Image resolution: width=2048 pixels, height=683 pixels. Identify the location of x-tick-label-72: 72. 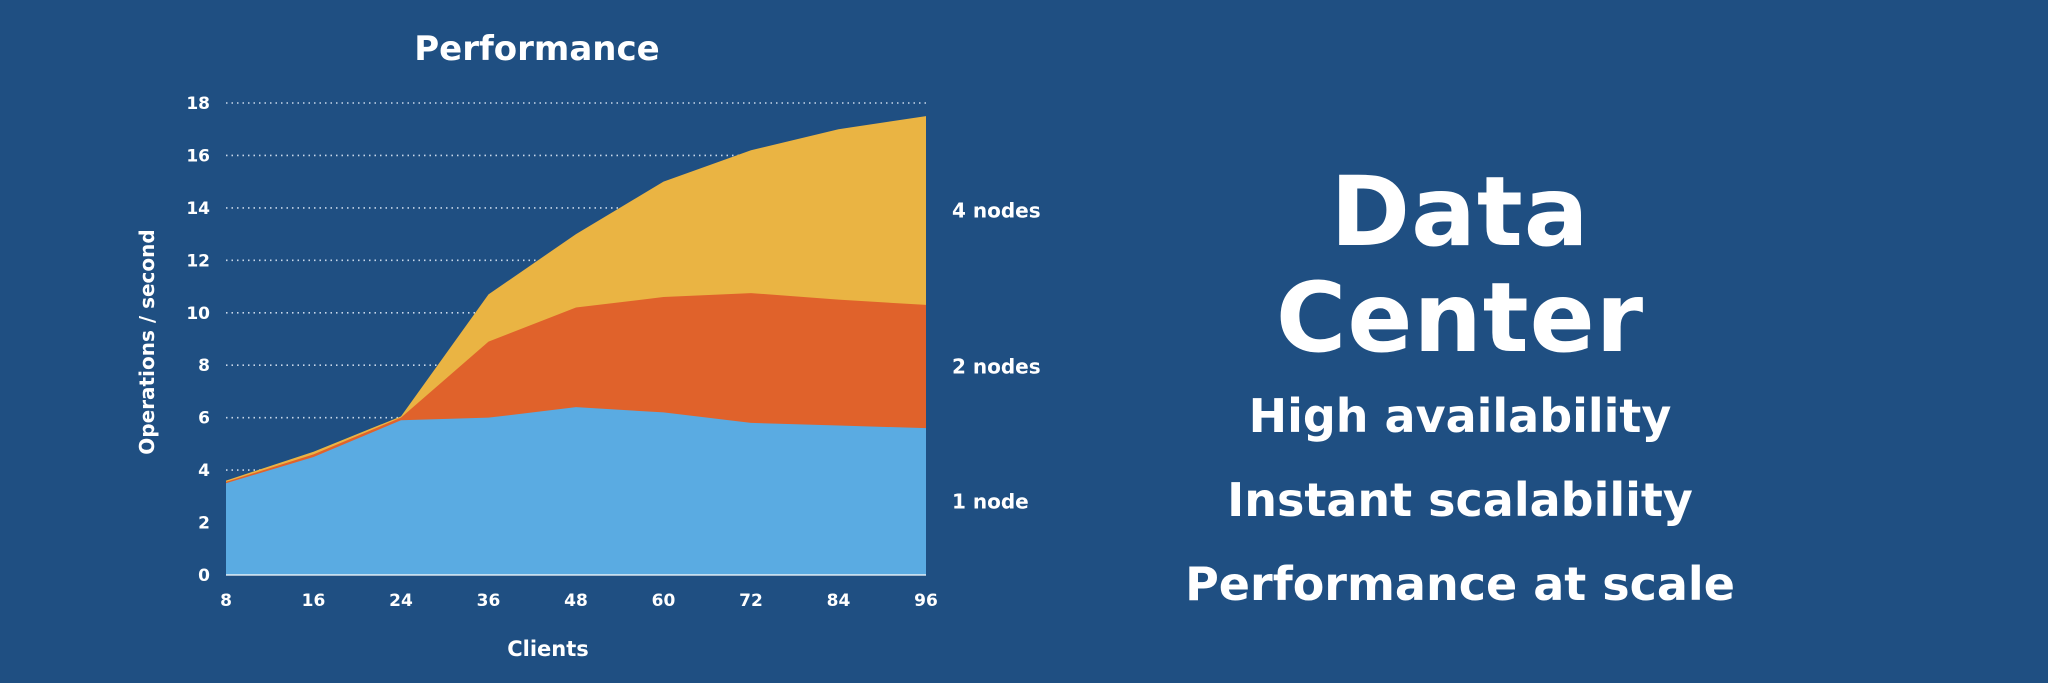
(751, 601).